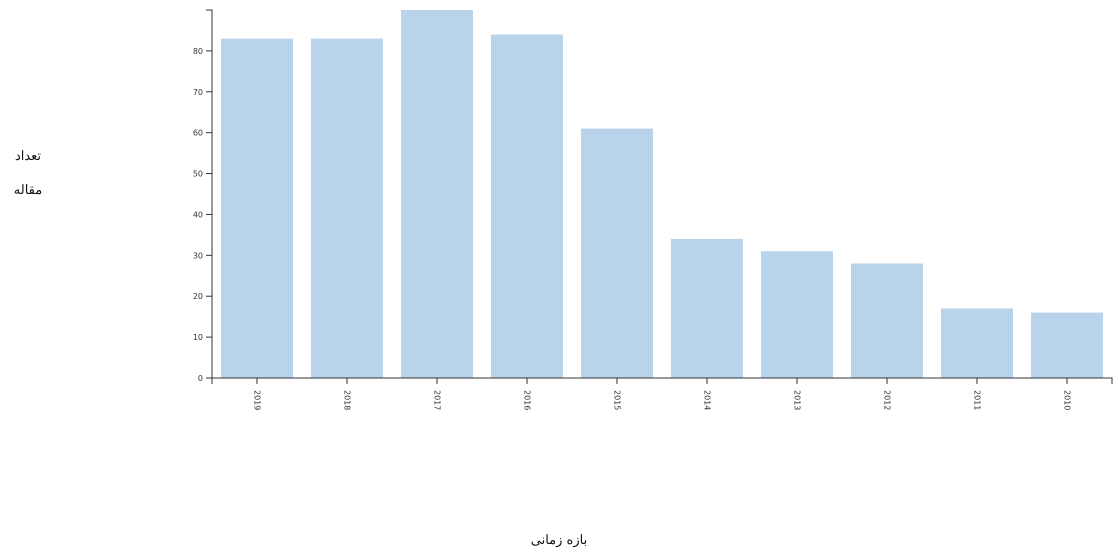  Describe the element at coordinates (617, 253) in the screenshot. I see `bar-2015` at that location.